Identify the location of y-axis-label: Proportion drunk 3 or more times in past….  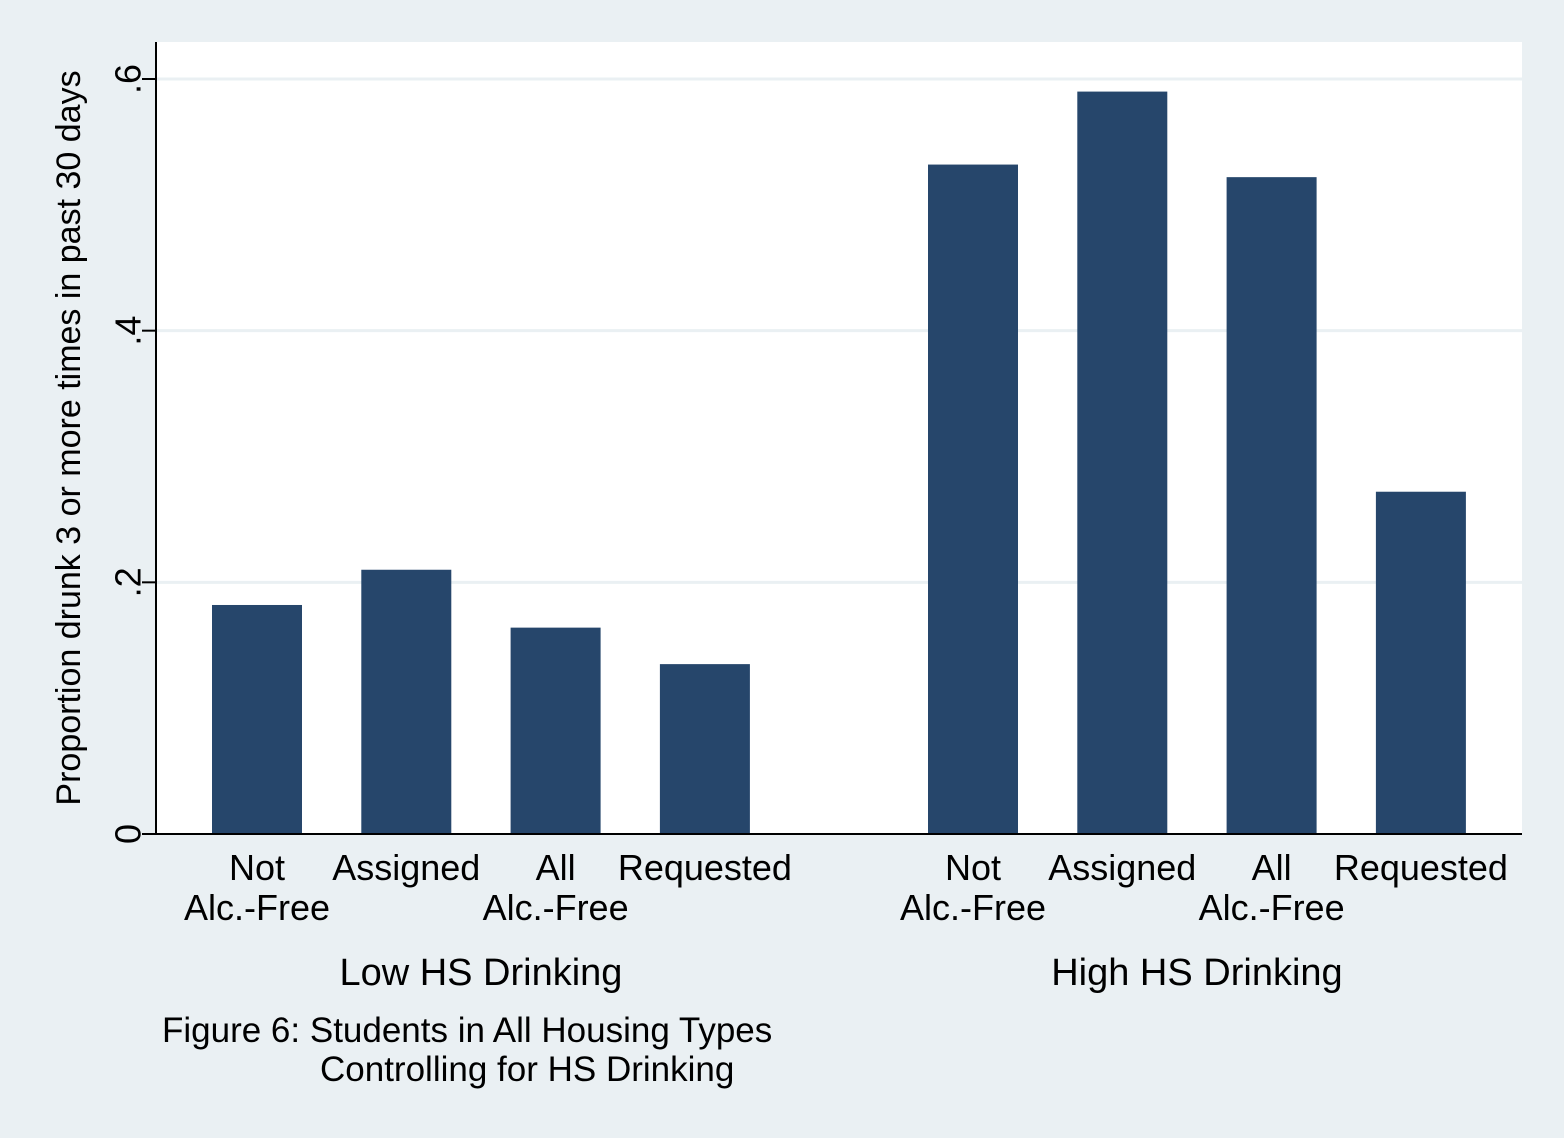
(69, 437).